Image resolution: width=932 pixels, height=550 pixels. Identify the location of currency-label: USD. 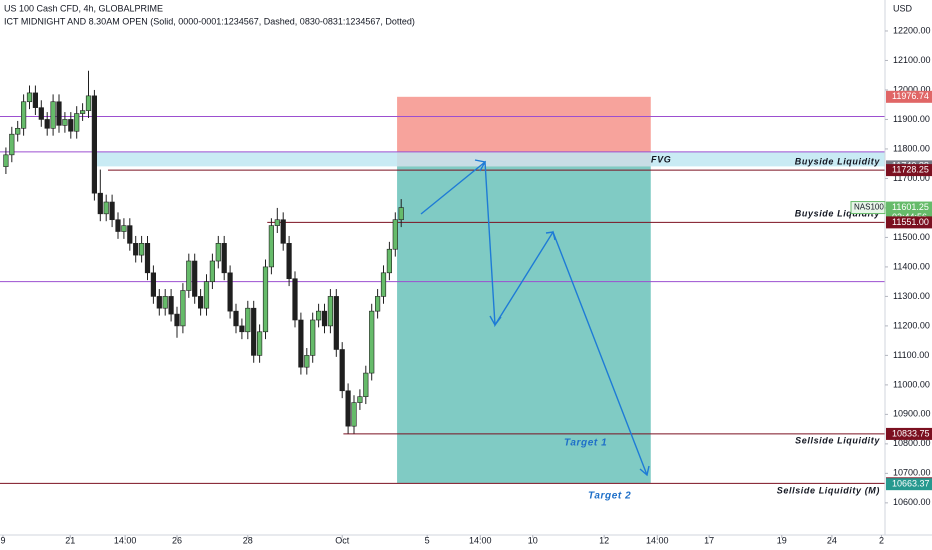
(903, 8).